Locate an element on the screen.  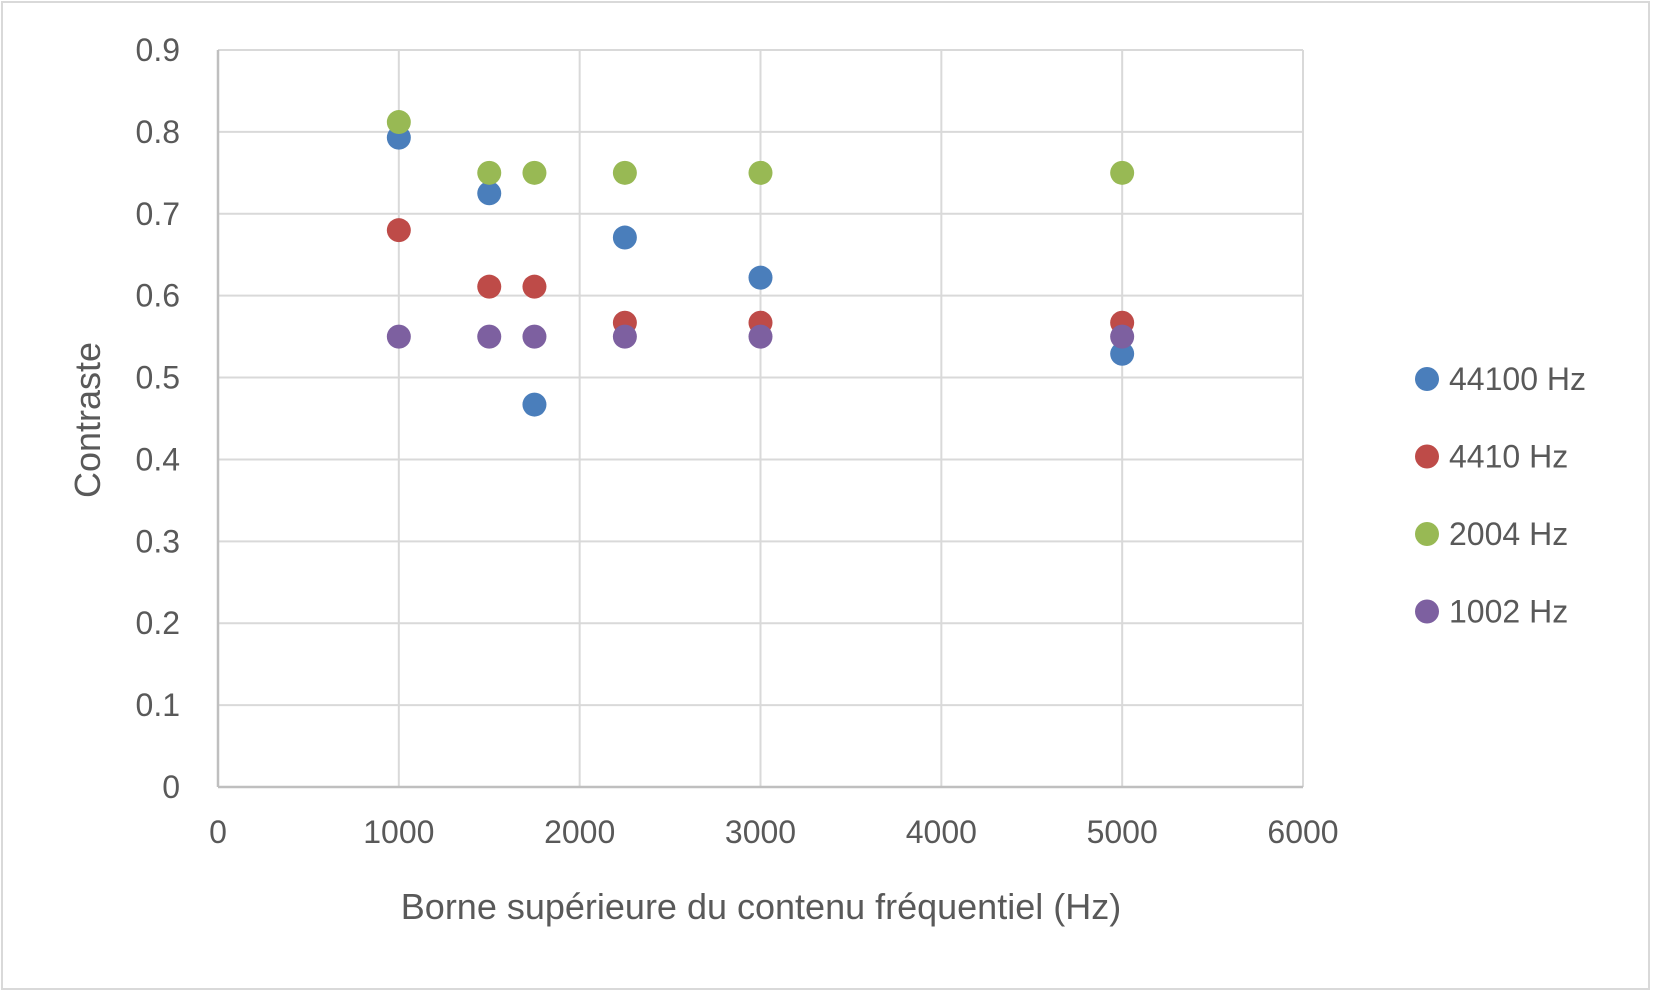
y-tick-label: 0.3 is located at coordinates (158, 541).